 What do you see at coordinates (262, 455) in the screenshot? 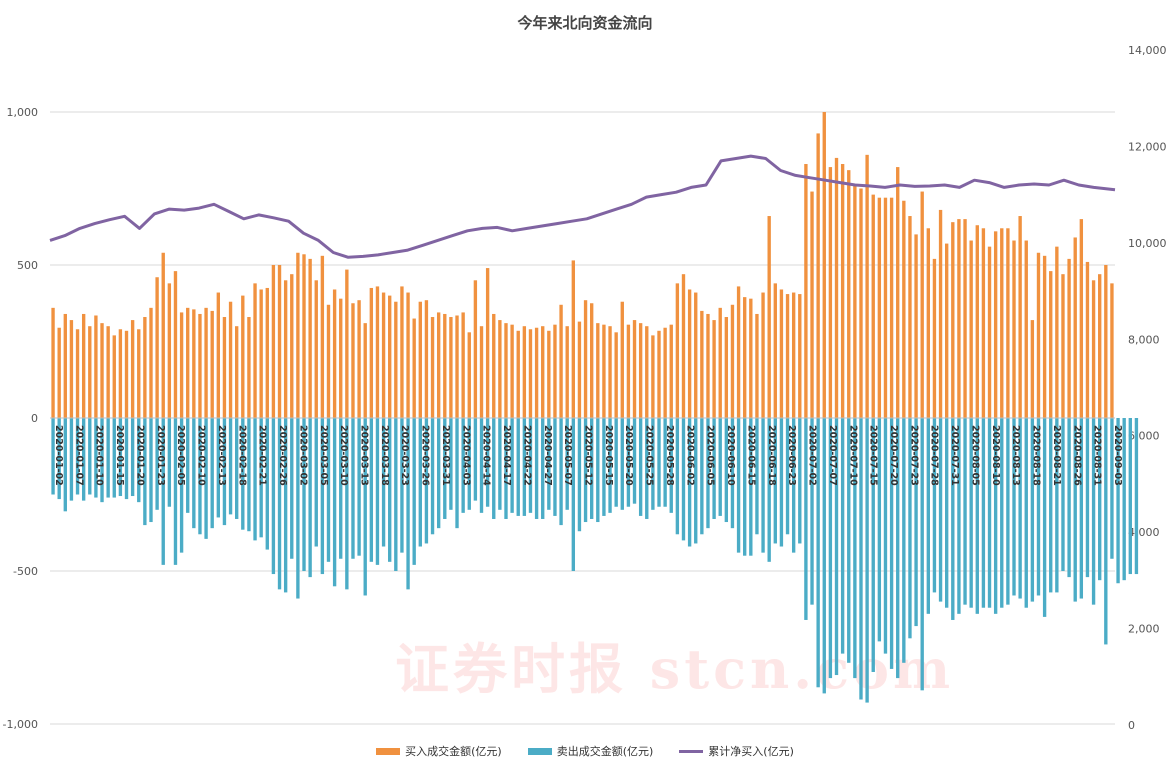
I see `x-tick-label: 2020-02-21` at bounding box center [262, 455].